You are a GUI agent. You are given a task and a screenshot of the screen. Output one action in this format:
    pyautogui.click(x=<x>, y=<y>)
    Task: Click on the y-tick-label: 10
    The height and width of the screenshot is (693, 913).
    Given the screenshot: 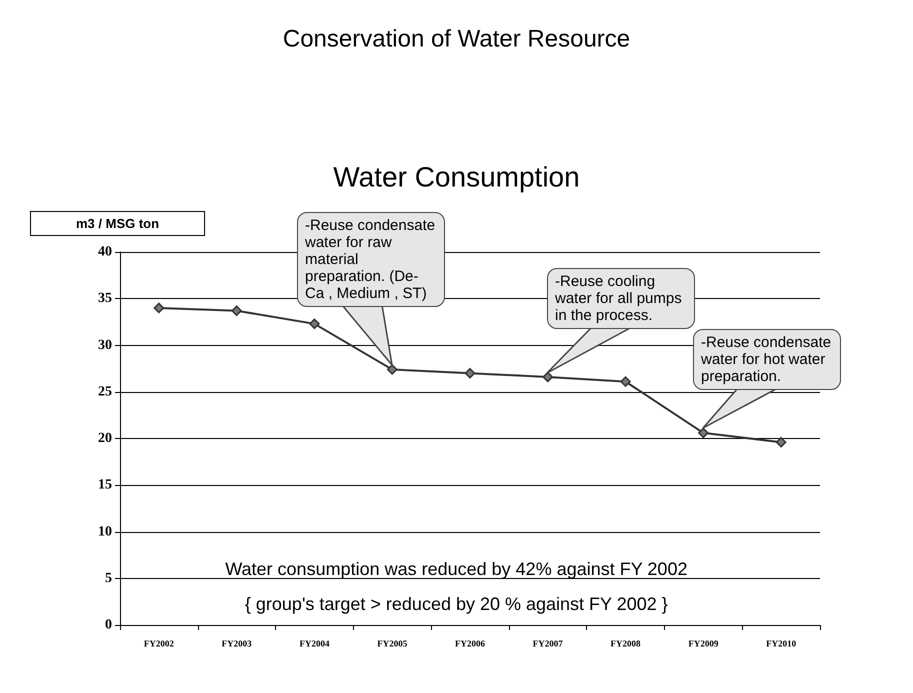 What is the action you would take?
    pyautogui.click(x=105, y=532)
    